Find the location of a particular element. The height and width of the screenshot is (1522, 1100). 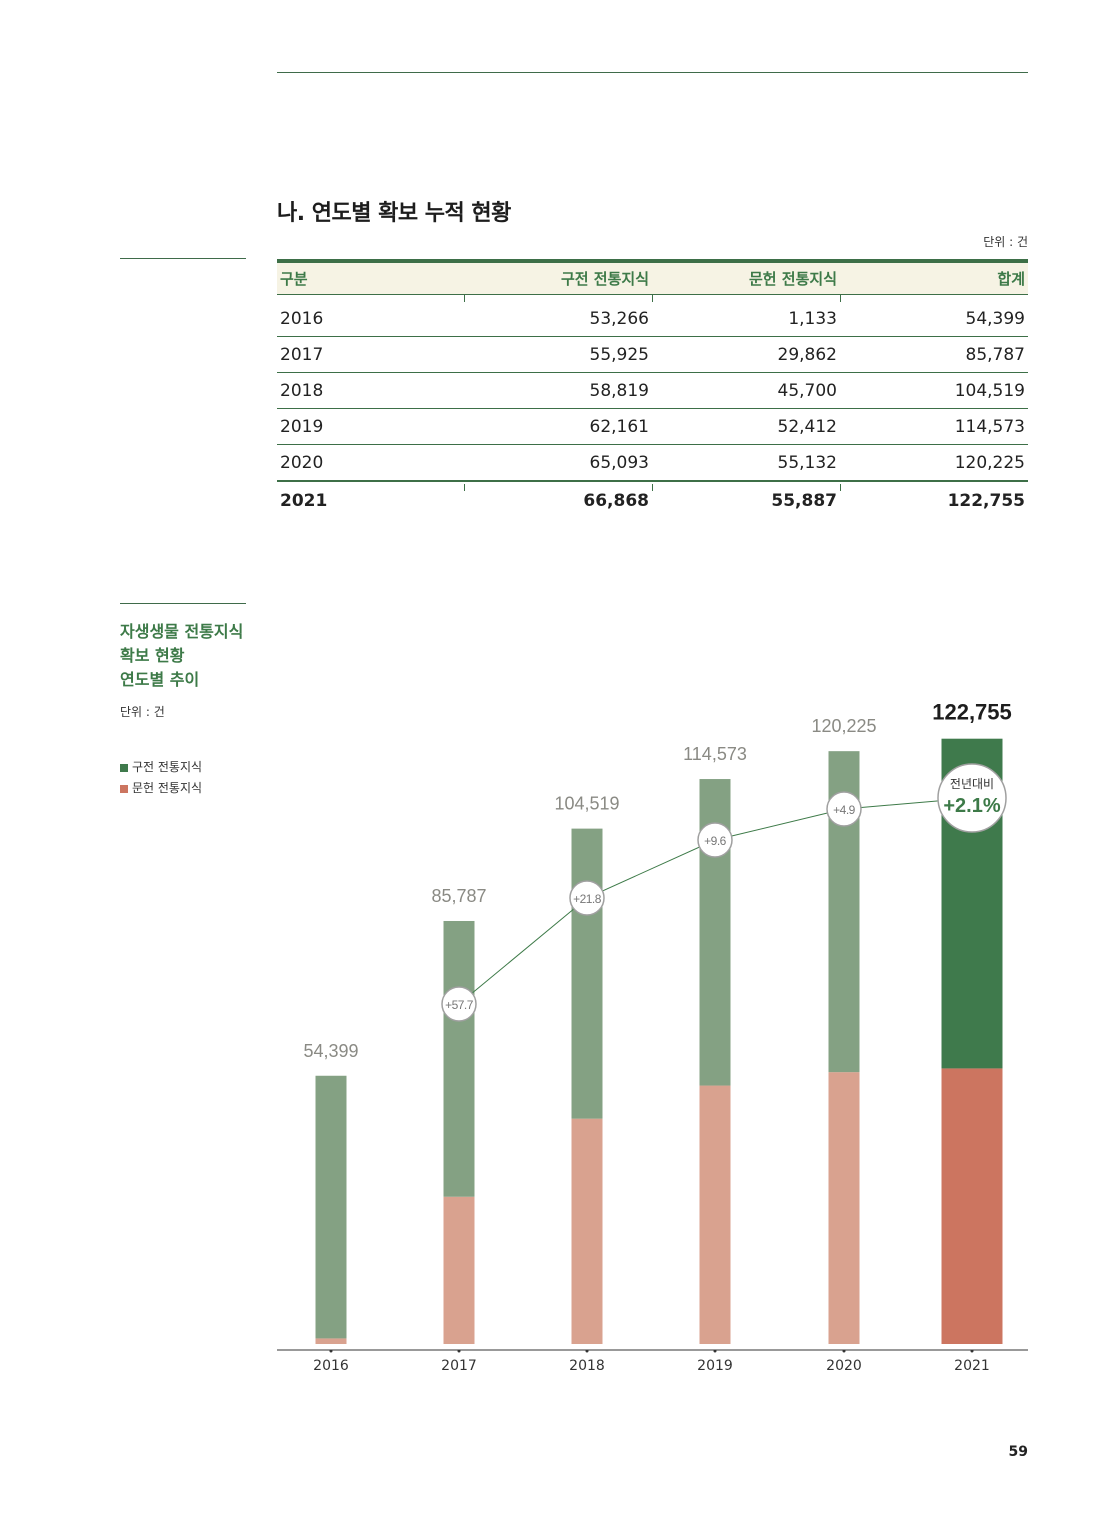

page-number: 59 is located at coordinates (1018, 1452).